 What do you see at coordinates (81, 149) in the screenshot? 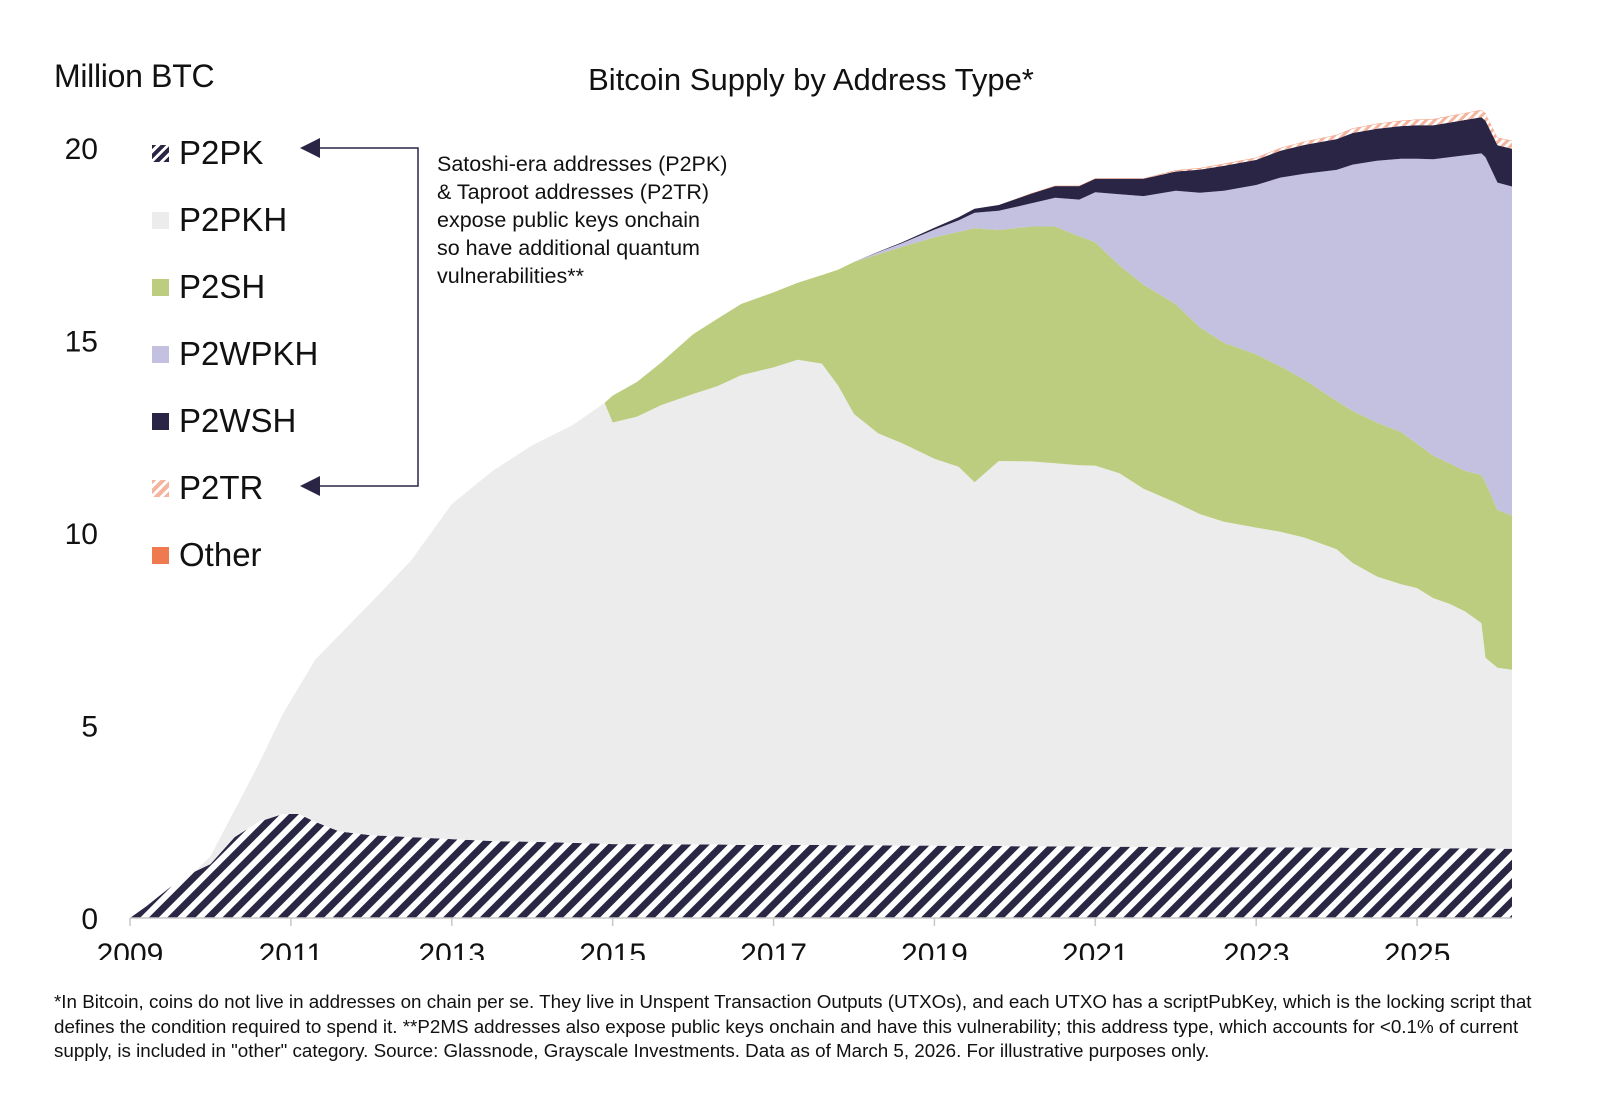
I see `y-tick-label: 20` at bounding box center [81, 149].